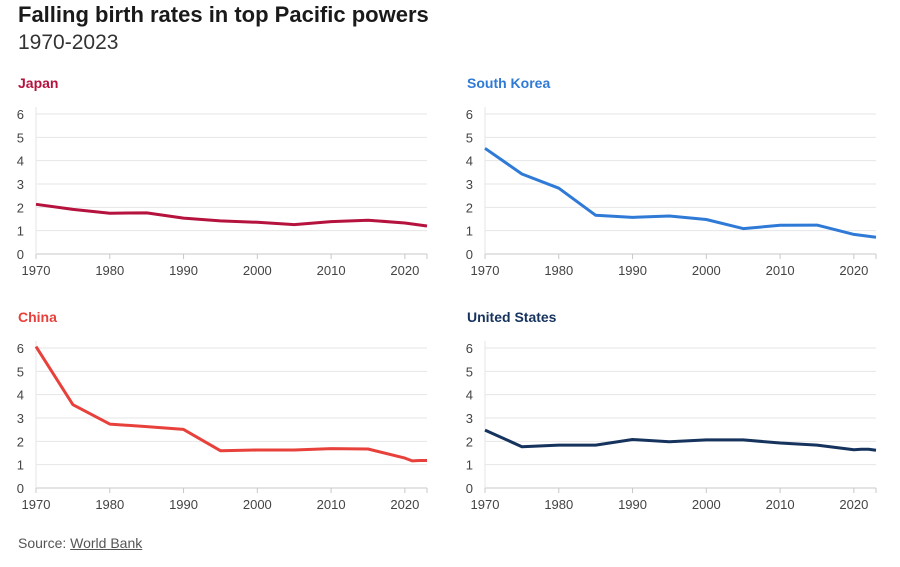 Image resolution: width=900 pixels, height=567 pixels. What do you see at coordinates (20, 114) in the screenshot?
I see `y-tick-label-japan-6: 6` at bounding box center [20, 114].